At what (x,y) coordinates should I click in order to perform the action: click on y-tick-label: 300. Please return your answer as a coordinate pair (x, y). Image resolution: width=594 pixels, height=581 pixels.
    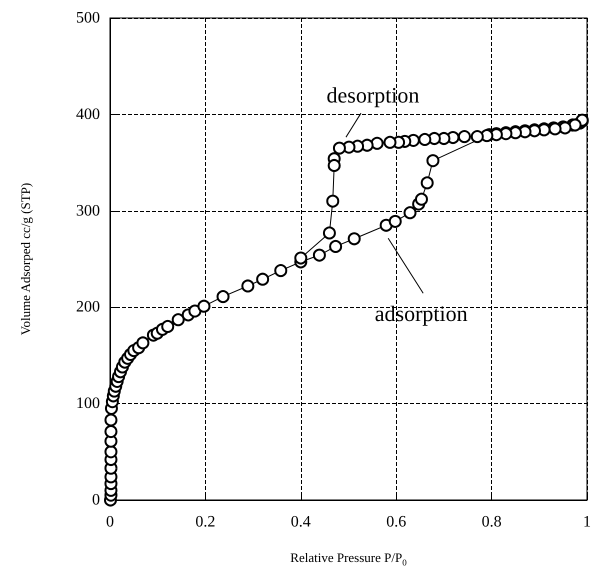
    Looking at the image, I should click on (88, 211).